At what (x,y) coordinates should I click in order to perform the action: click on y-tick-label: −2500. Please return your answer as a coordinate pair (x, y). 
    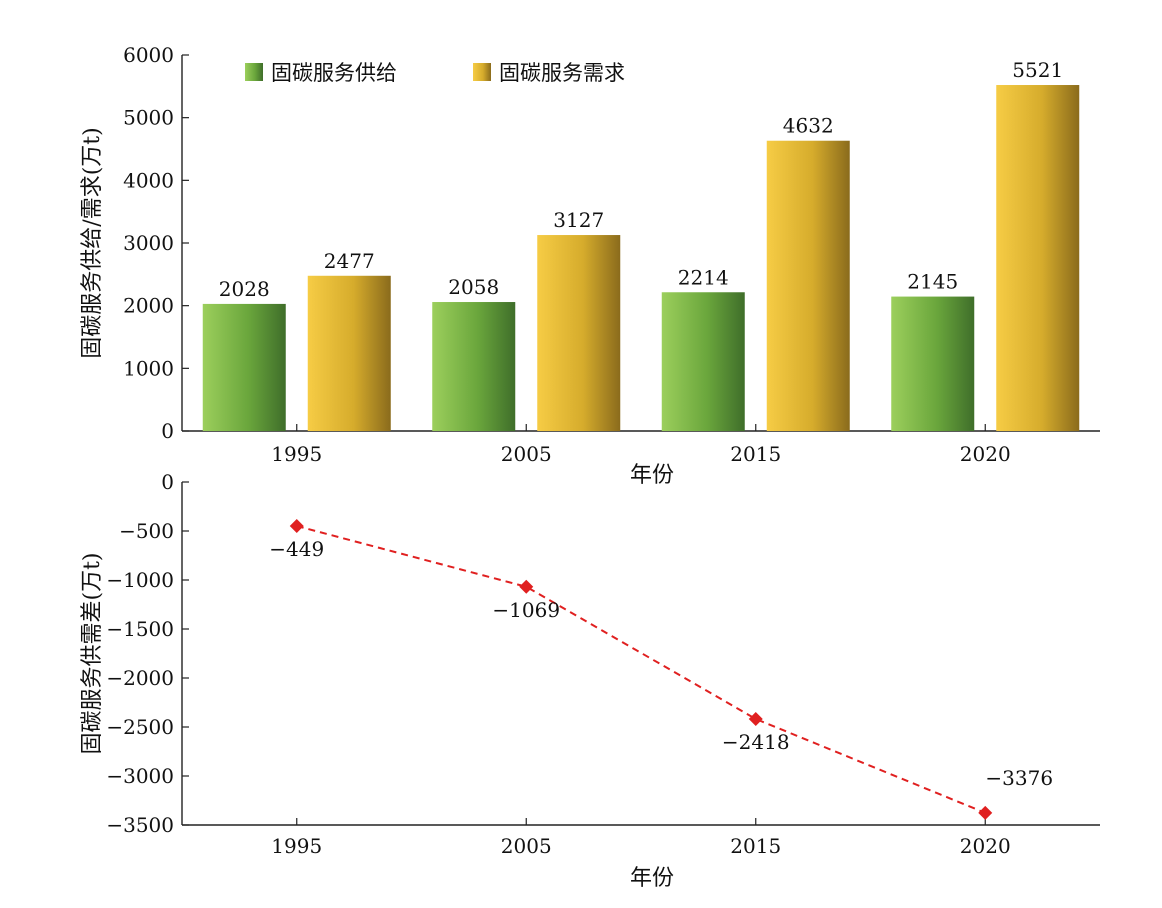
    Looking at the image, I should click on (140, 727).